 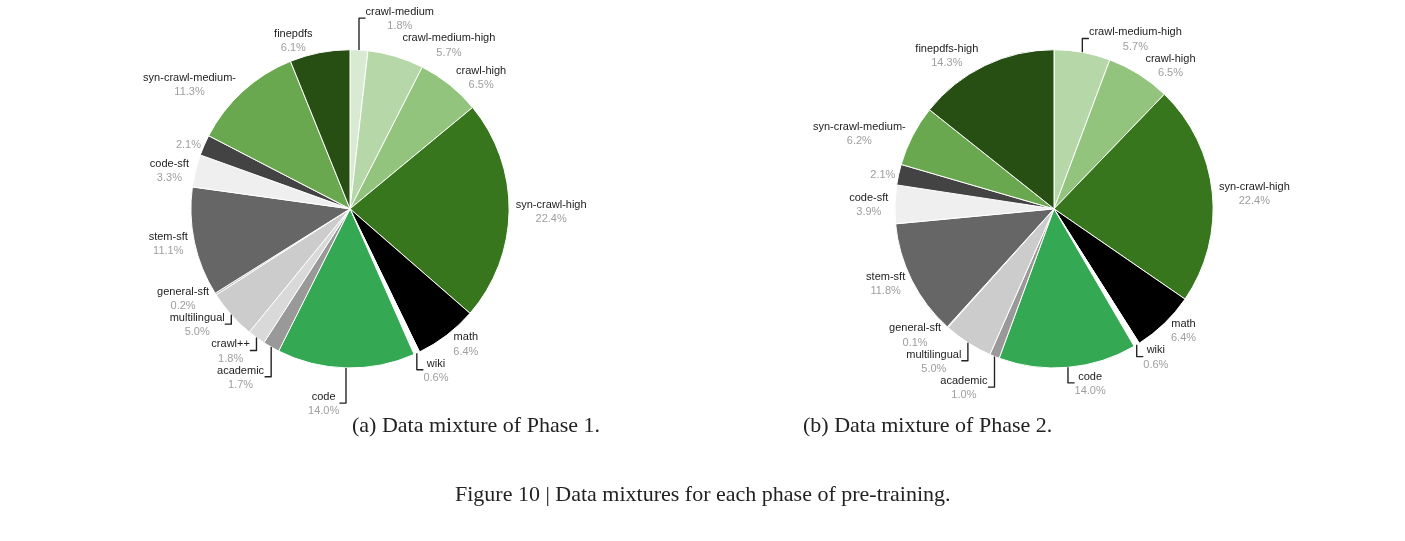 What do you see at coordinates (169, 177) in the screenshot?
I see `data-label: 3.3%` at bounding box center [169, 177].